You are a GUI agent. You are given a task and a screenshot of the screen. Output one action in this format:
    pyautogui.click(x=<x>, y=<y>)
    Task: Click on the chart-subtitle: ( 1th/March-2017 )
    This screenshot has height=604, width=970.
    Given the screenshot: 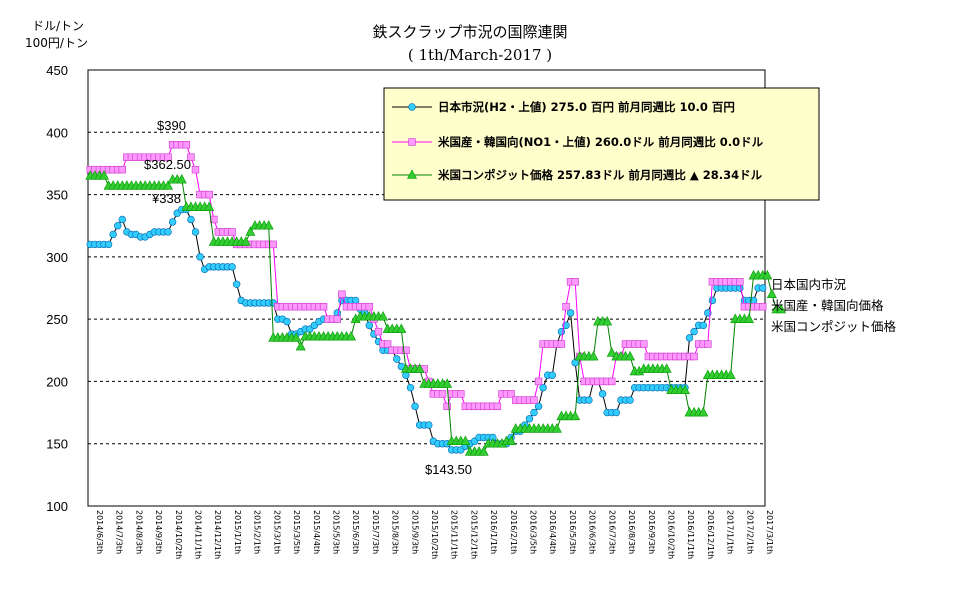 What is the action you would take?
    pyautogui.click(x=480, y=55)
    